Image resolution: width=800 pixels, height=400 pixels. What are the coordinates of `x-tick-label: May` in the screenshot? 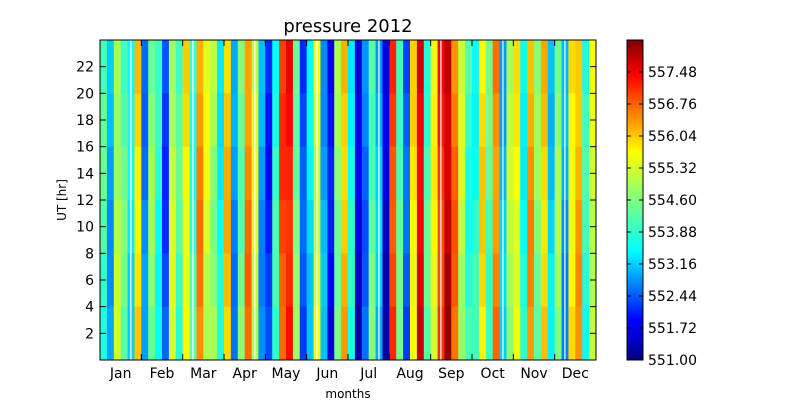 It's located at (286, 374).